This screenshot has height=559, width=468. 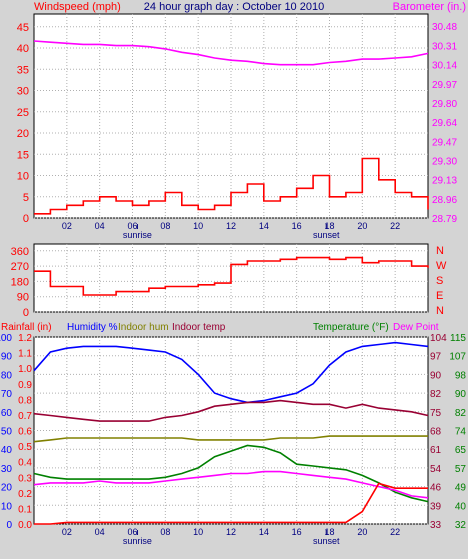 I want to click on panel3-indoor-tick-39: 39, so click(x=436, y=506).